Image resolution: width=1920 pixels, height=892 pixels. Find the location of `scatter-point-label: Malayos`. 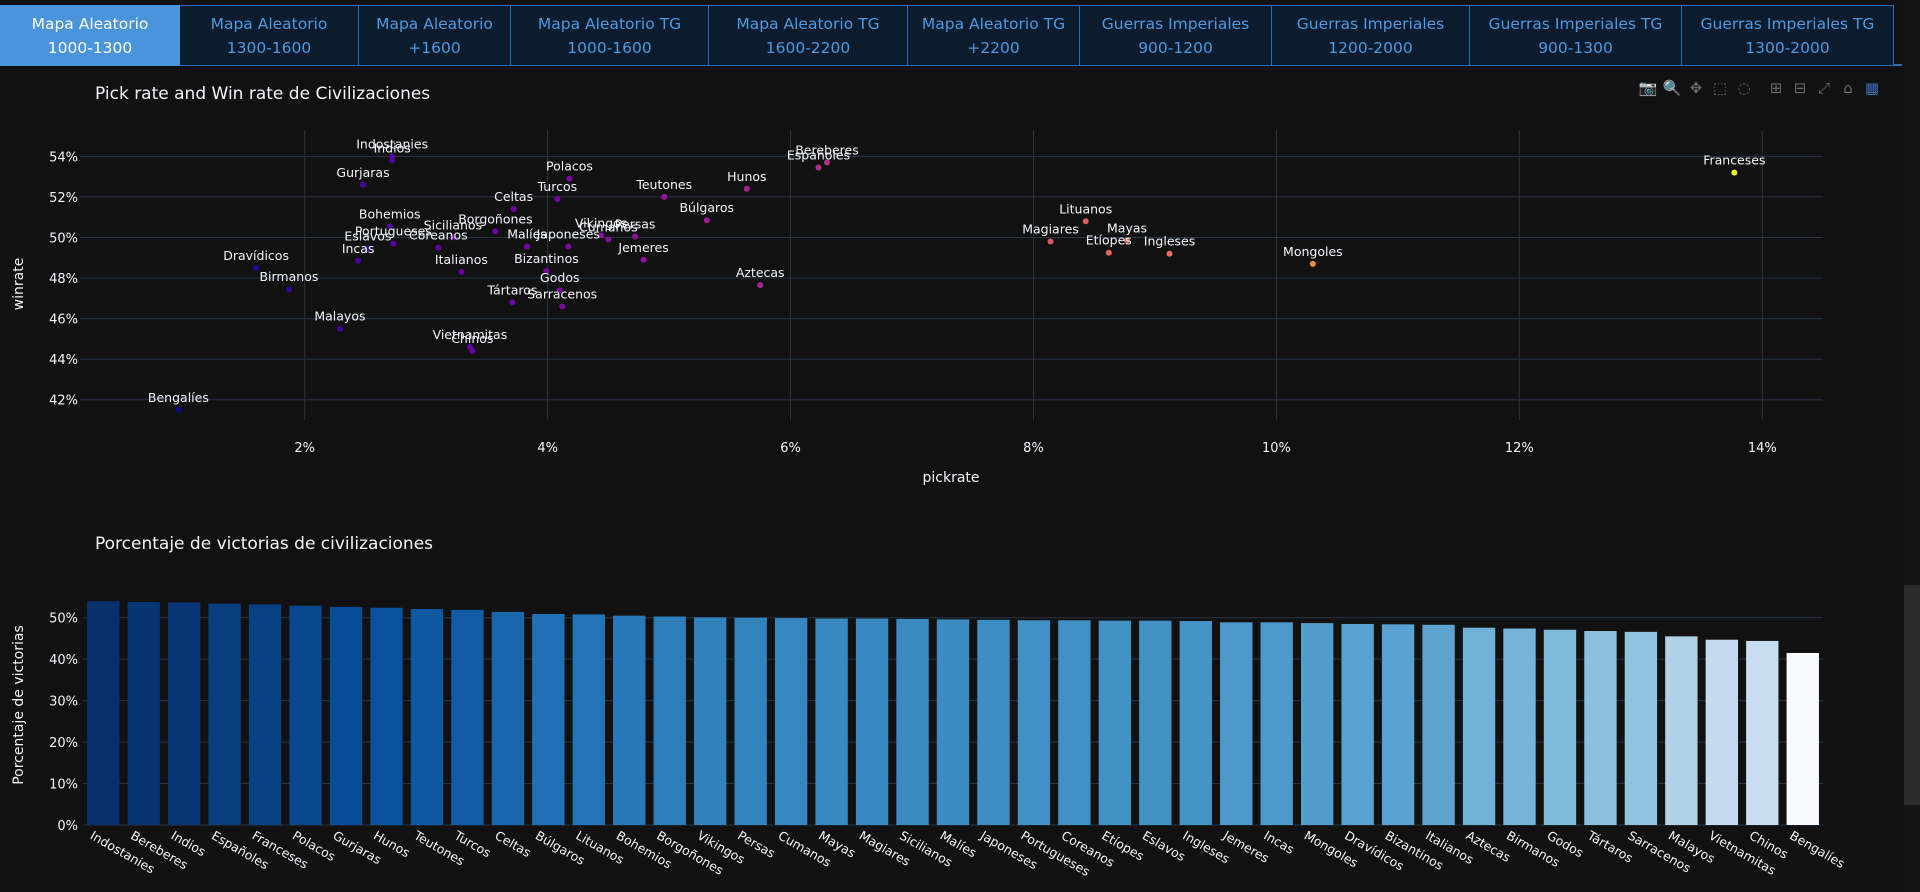

scatter-point-label: Malayos is located at coordinates (339, 316).